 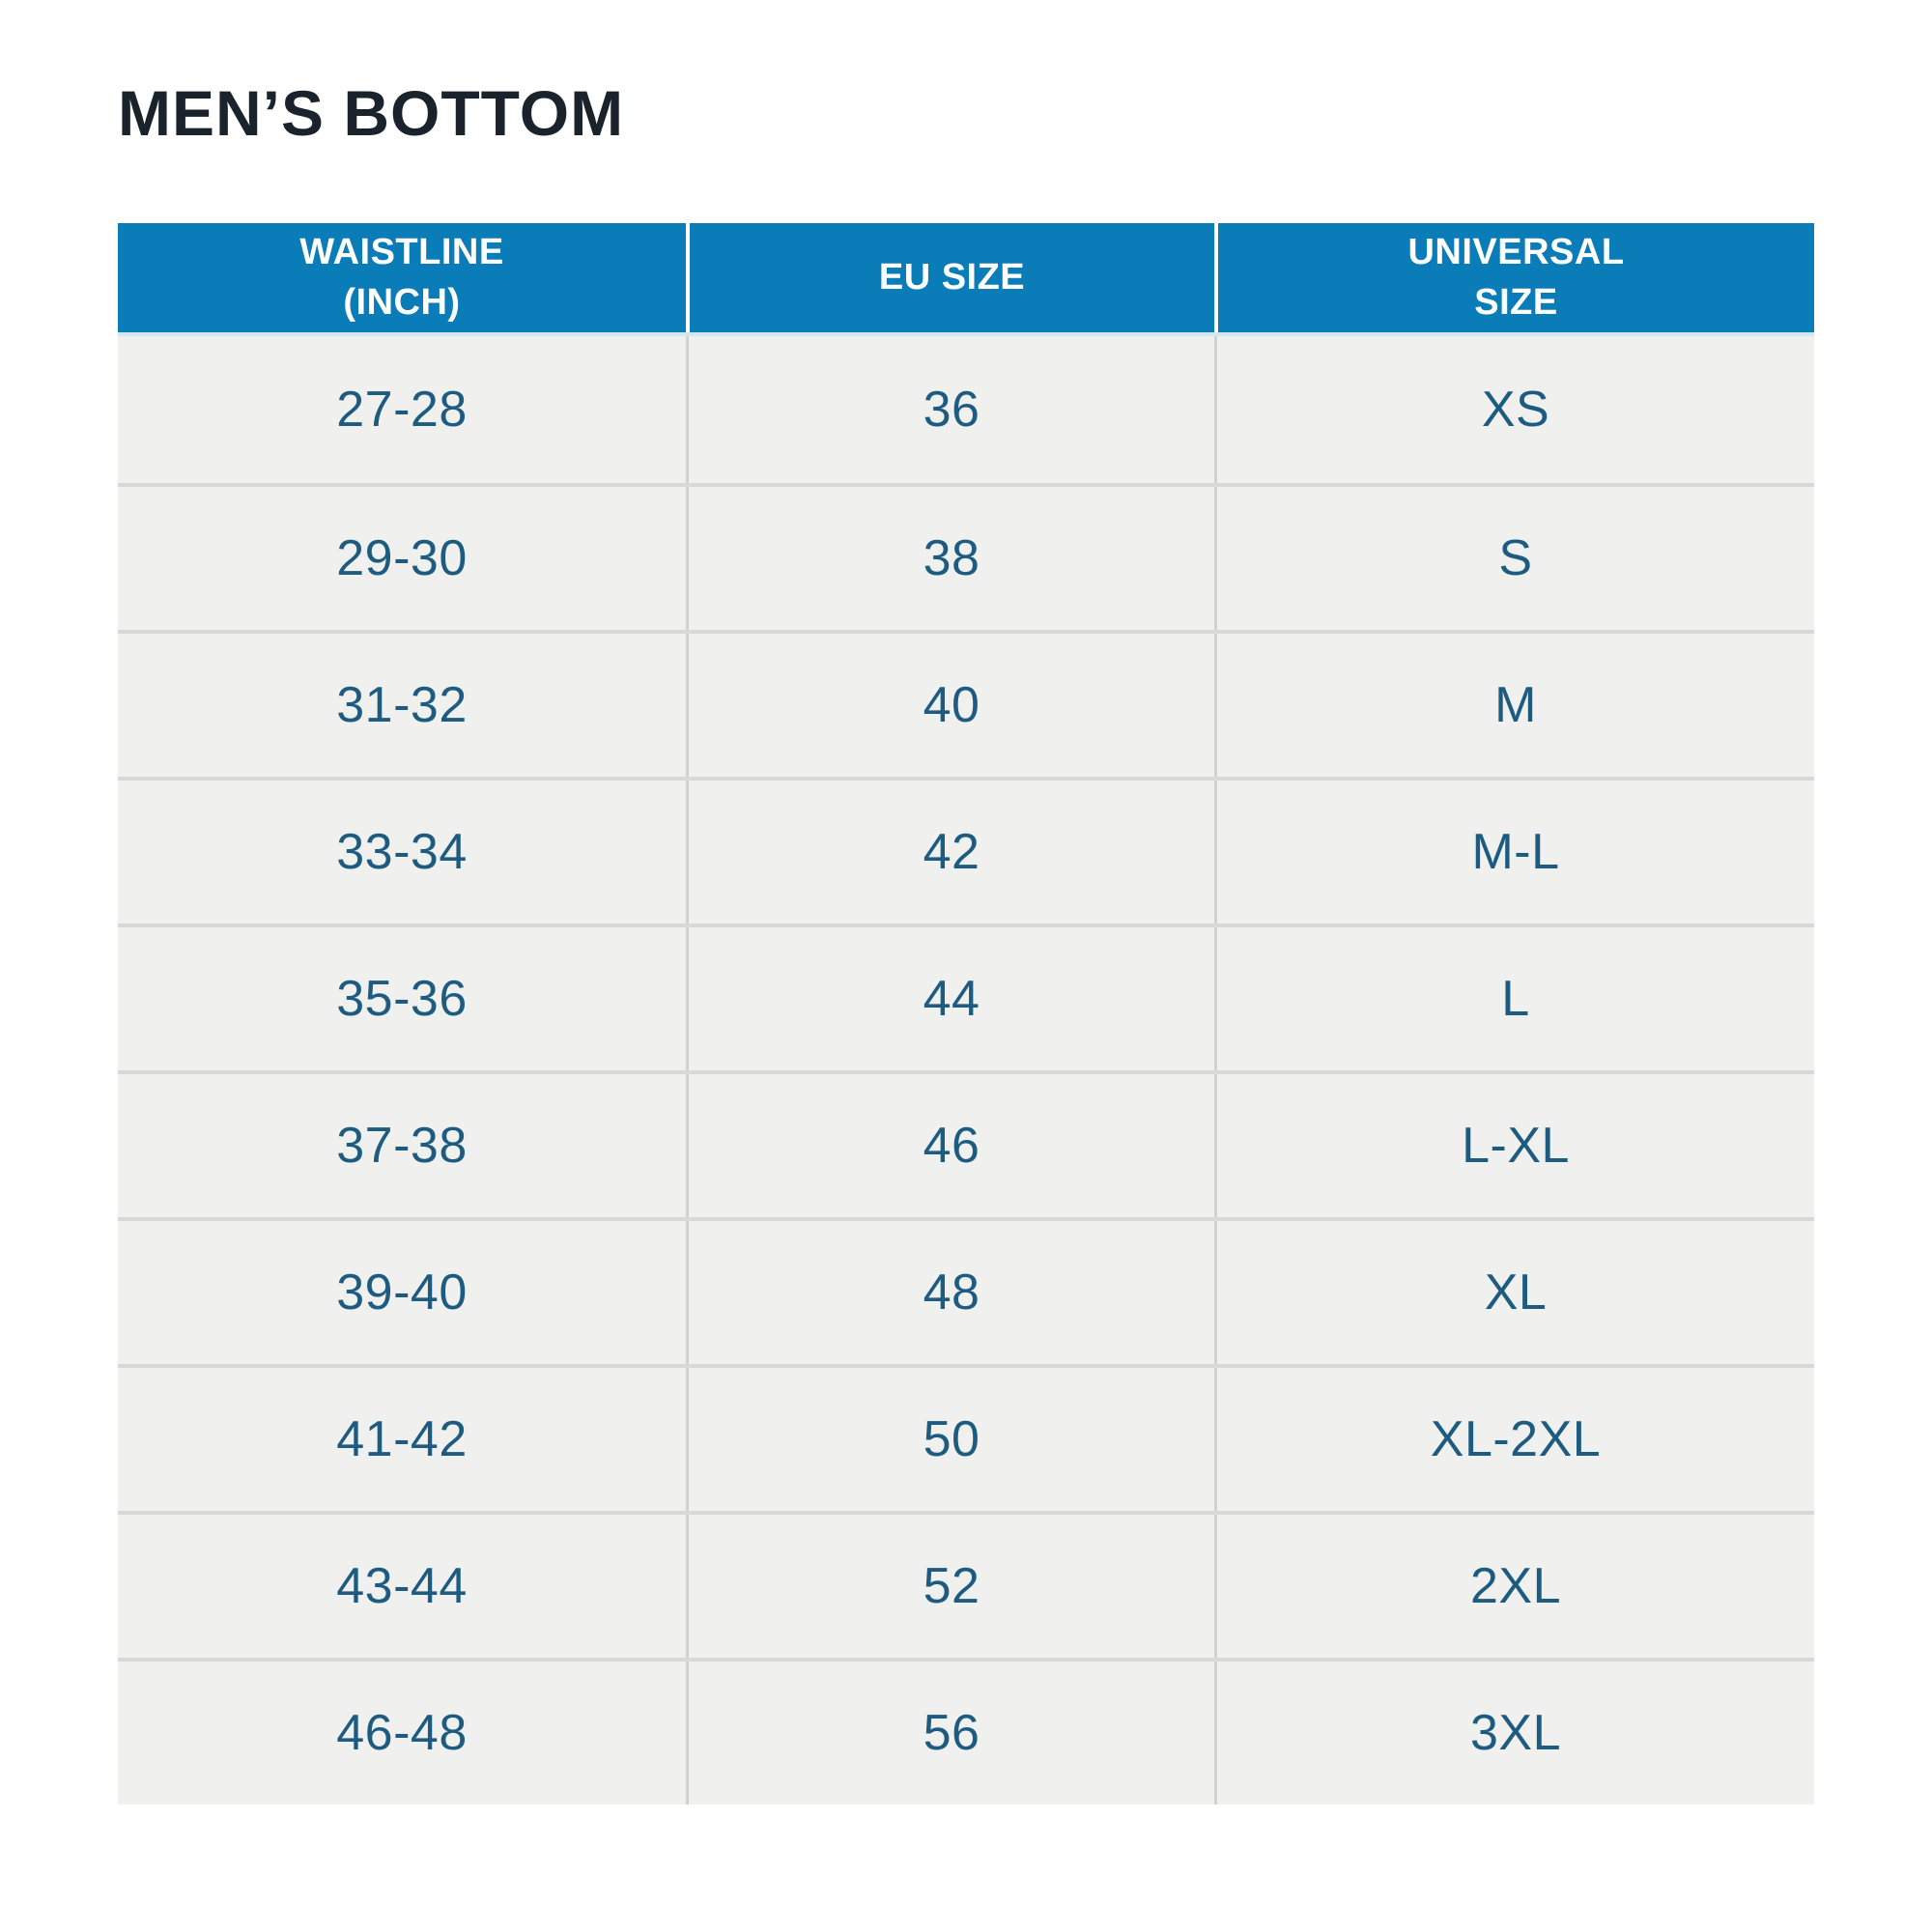 I want to click on cell-waistline: 37-38, so click(x=402, y=1146).